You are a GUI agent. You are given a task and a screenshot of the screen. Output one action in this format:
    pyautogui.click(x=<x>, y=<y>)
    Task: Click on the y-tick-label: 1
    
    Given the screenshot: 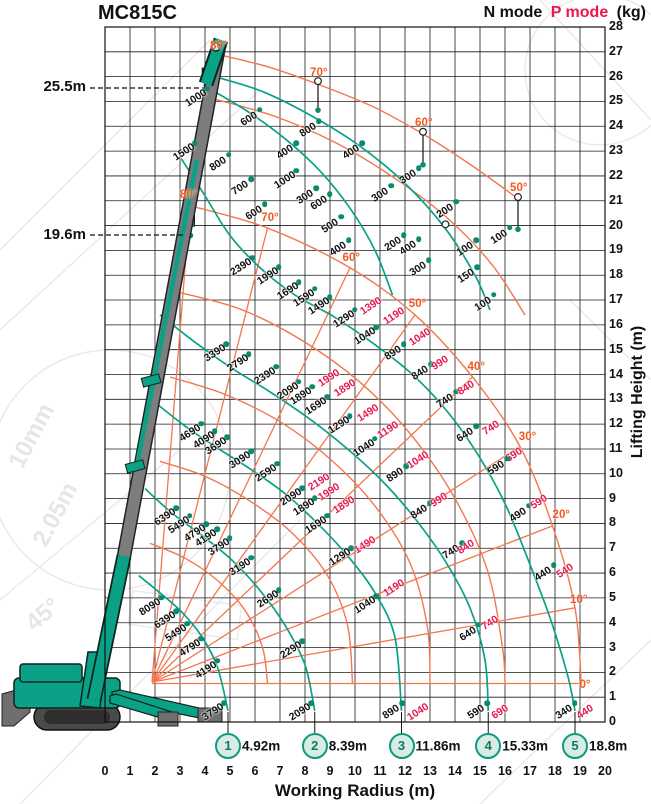 What is the action you would take?
    pyautogui.click(x=612, y=696)
    